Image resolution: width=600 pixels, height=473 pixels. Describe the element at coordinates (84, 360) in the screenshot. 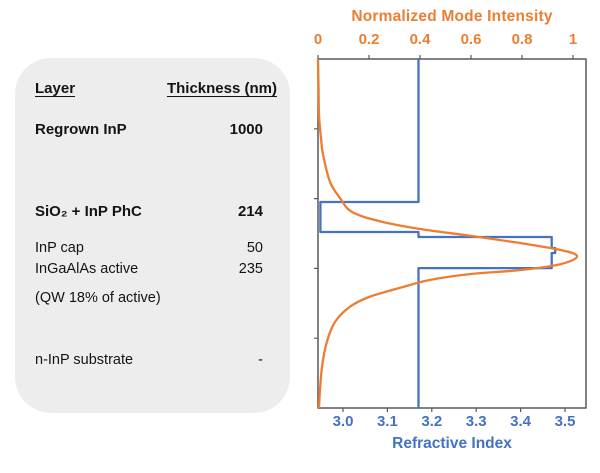

I see `layer-name: n-InP substrate` at that location.